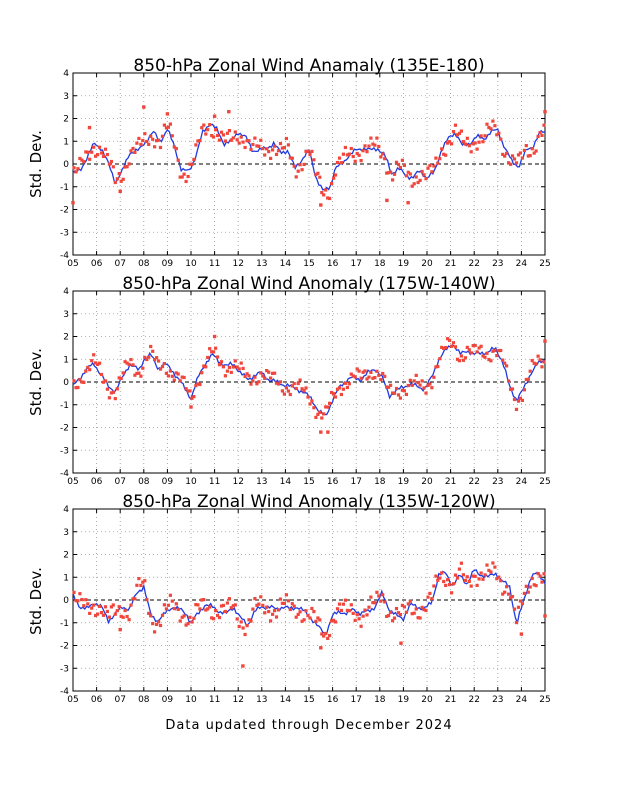  Describe the element at coordinates (427, 700) in the screenshot. I see `x-tick-label: 20` at that location.